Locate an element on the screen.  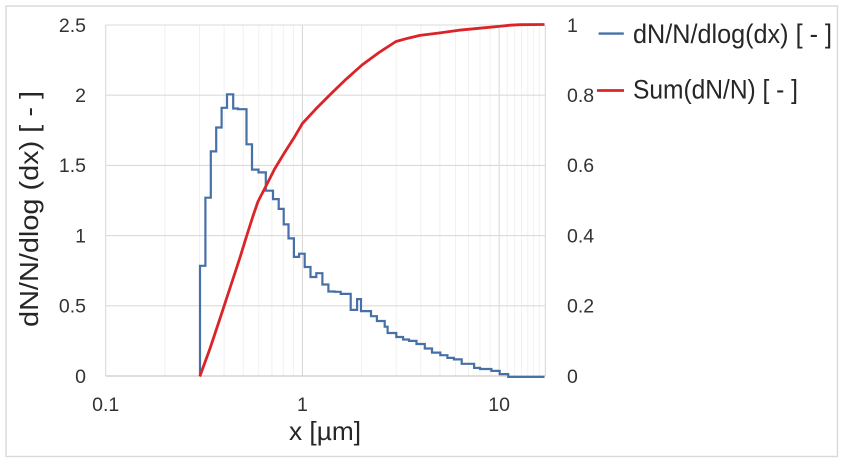
svg-text: 1.5 is located at coordinates (72, 166).